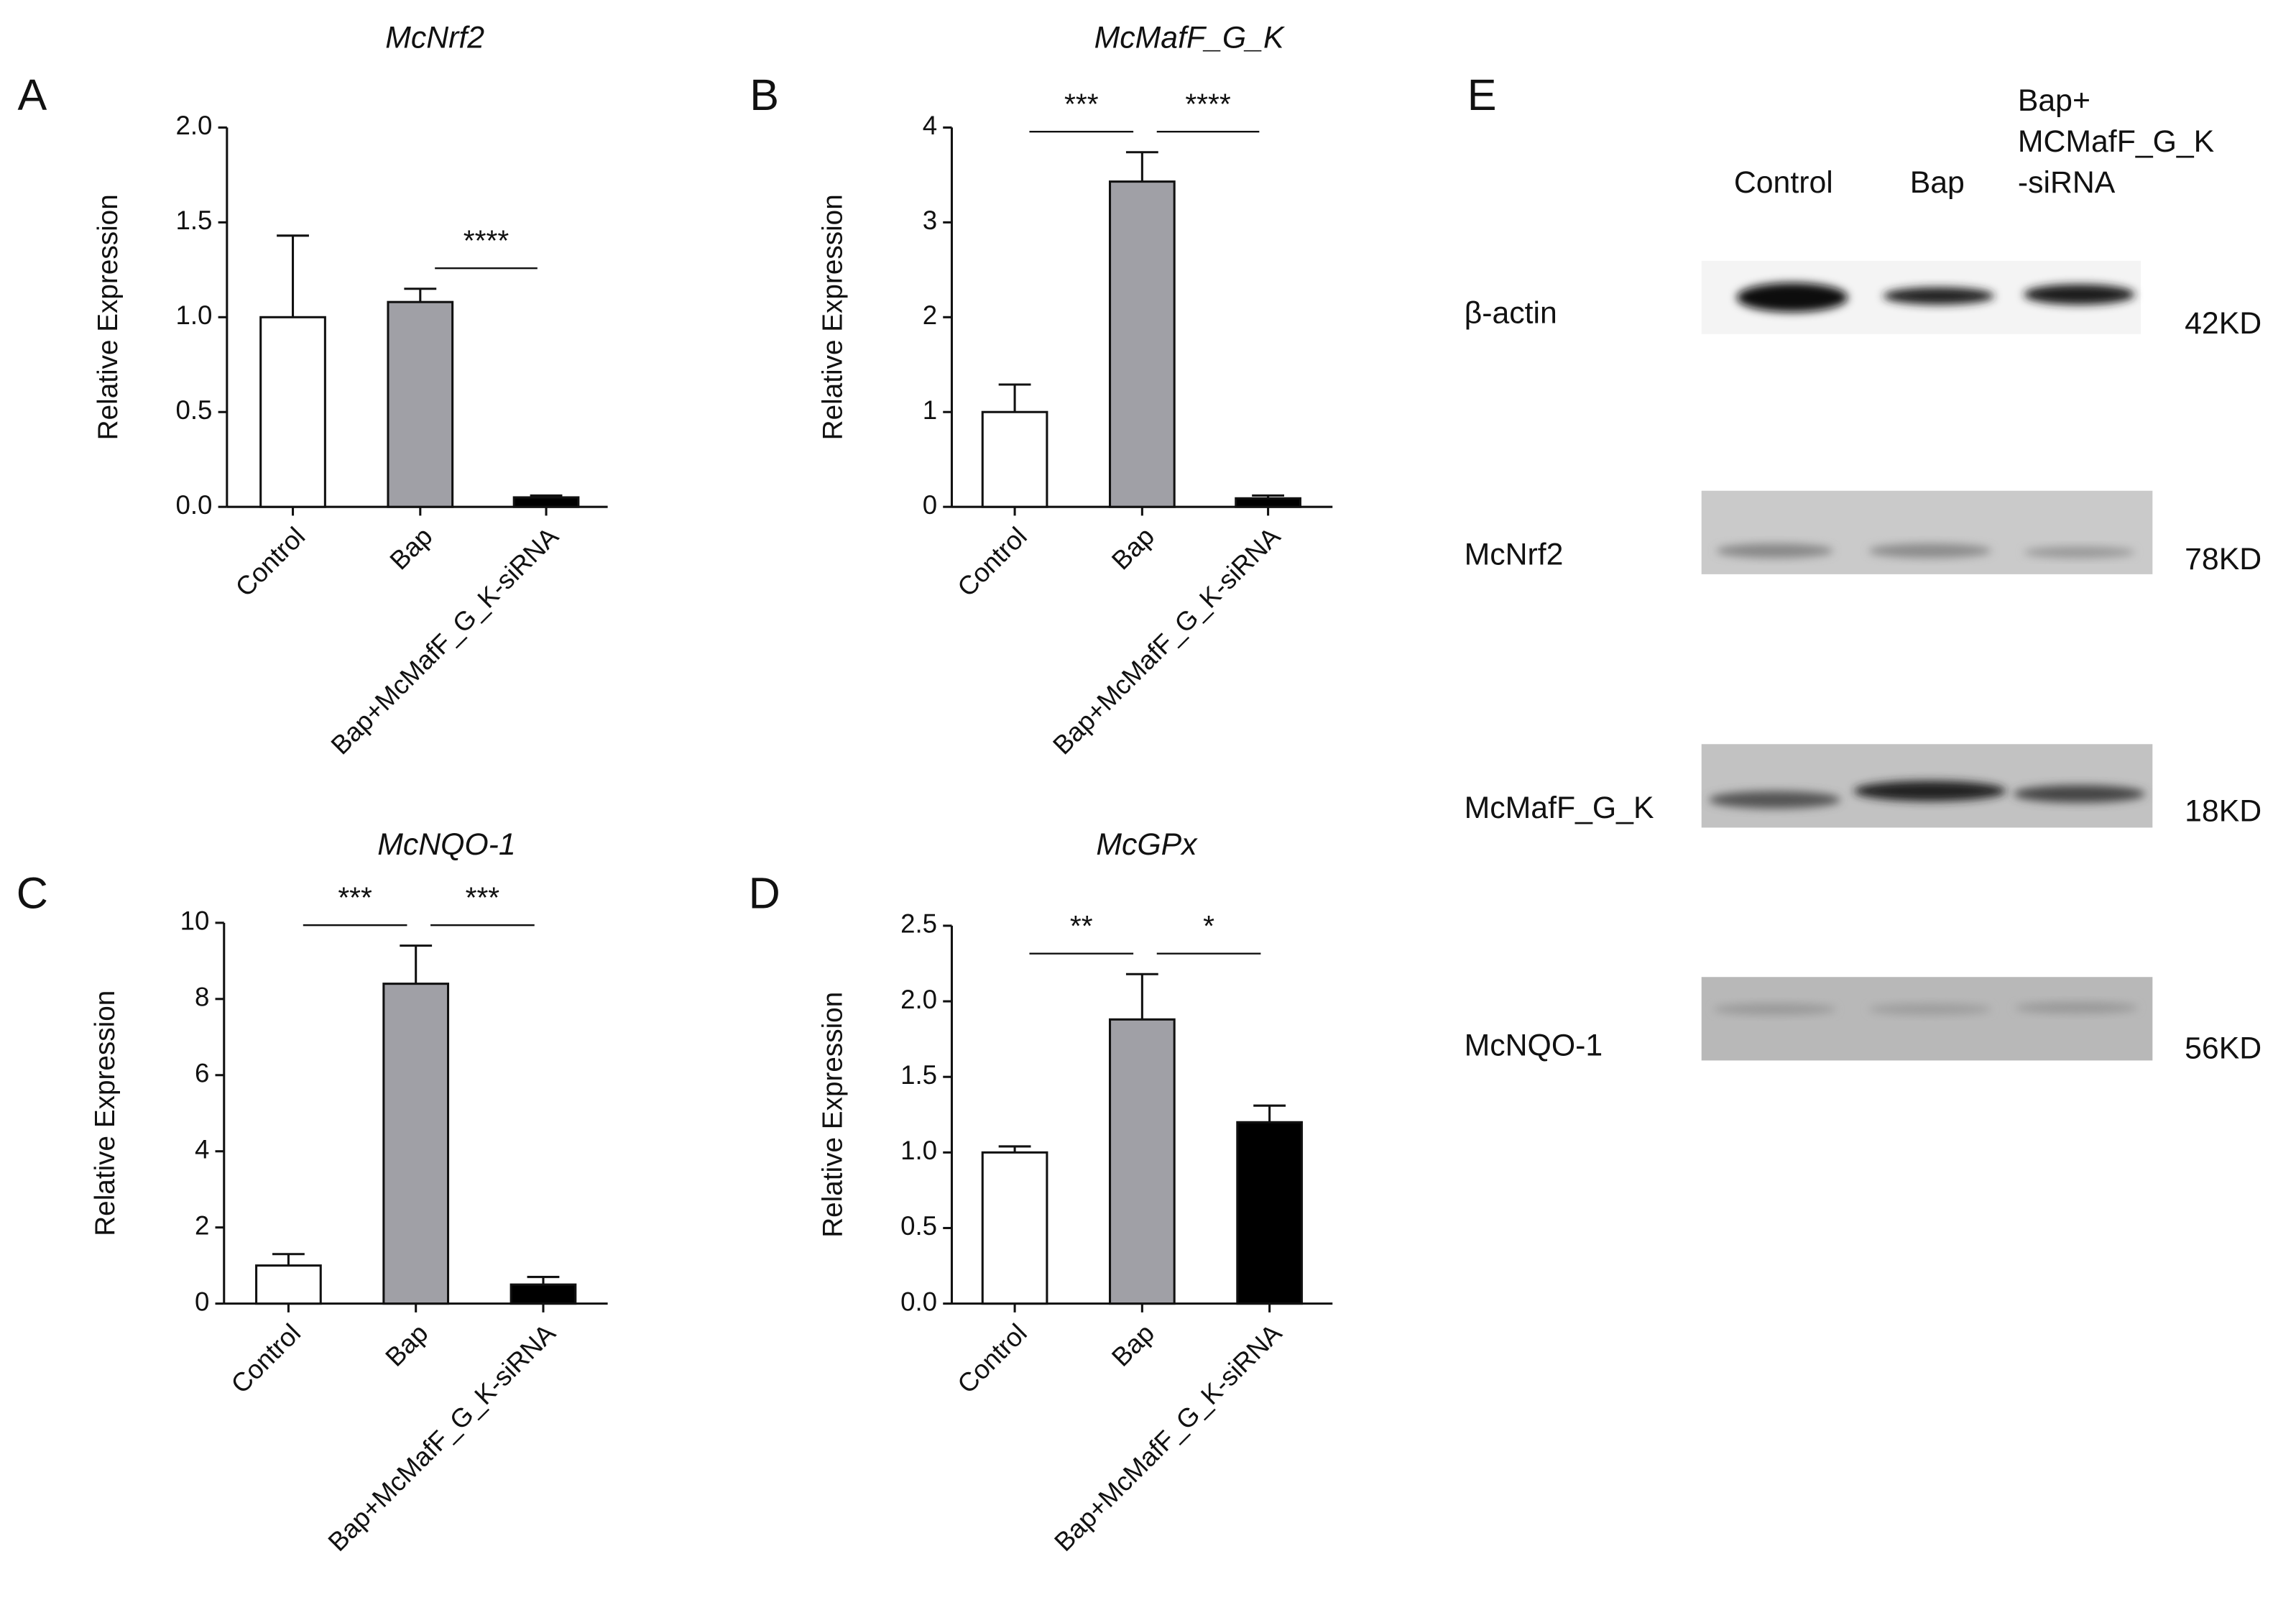  I want to click on lane-label: Bap+, so click(2054, 100).